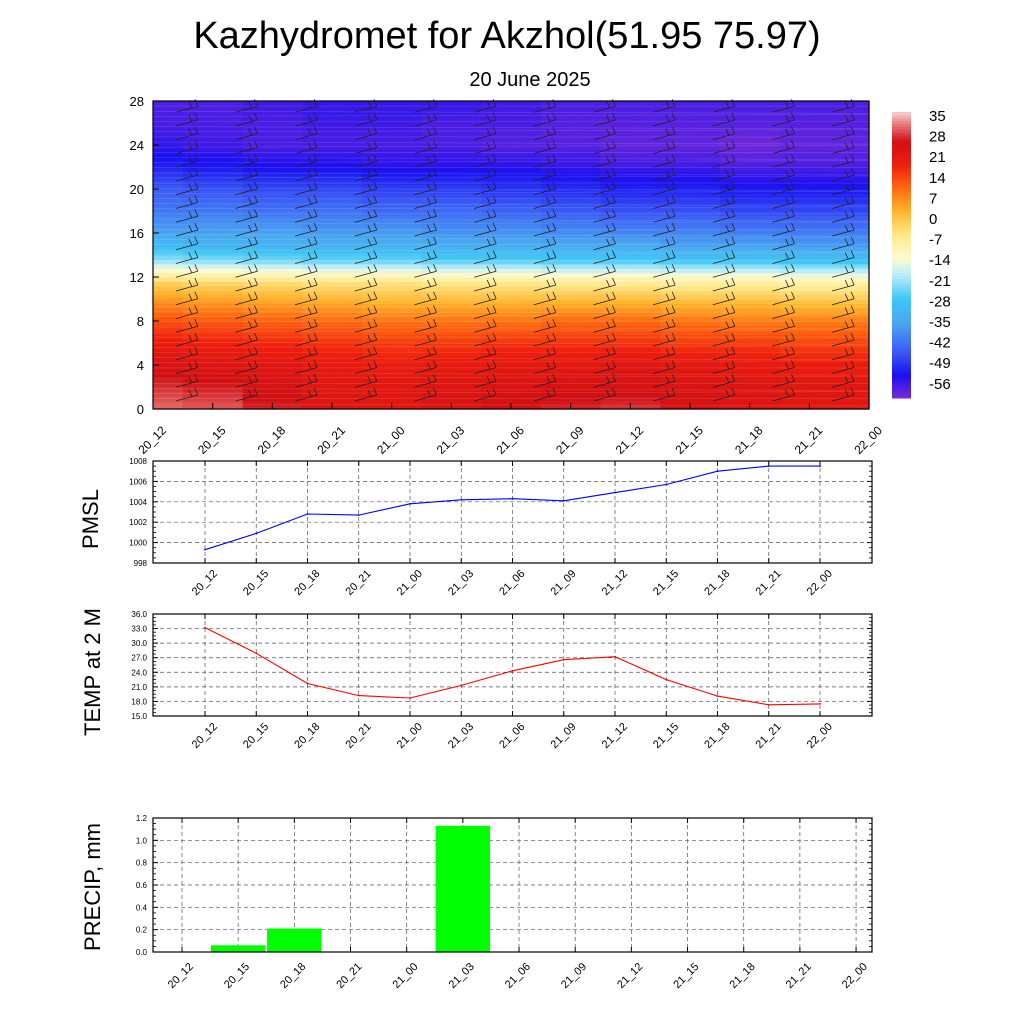 The image size is (1024, 1024). Describe the element at coordinates (518, 976) in the screenshot. I see `x-tick-label: 21_06` at that location.